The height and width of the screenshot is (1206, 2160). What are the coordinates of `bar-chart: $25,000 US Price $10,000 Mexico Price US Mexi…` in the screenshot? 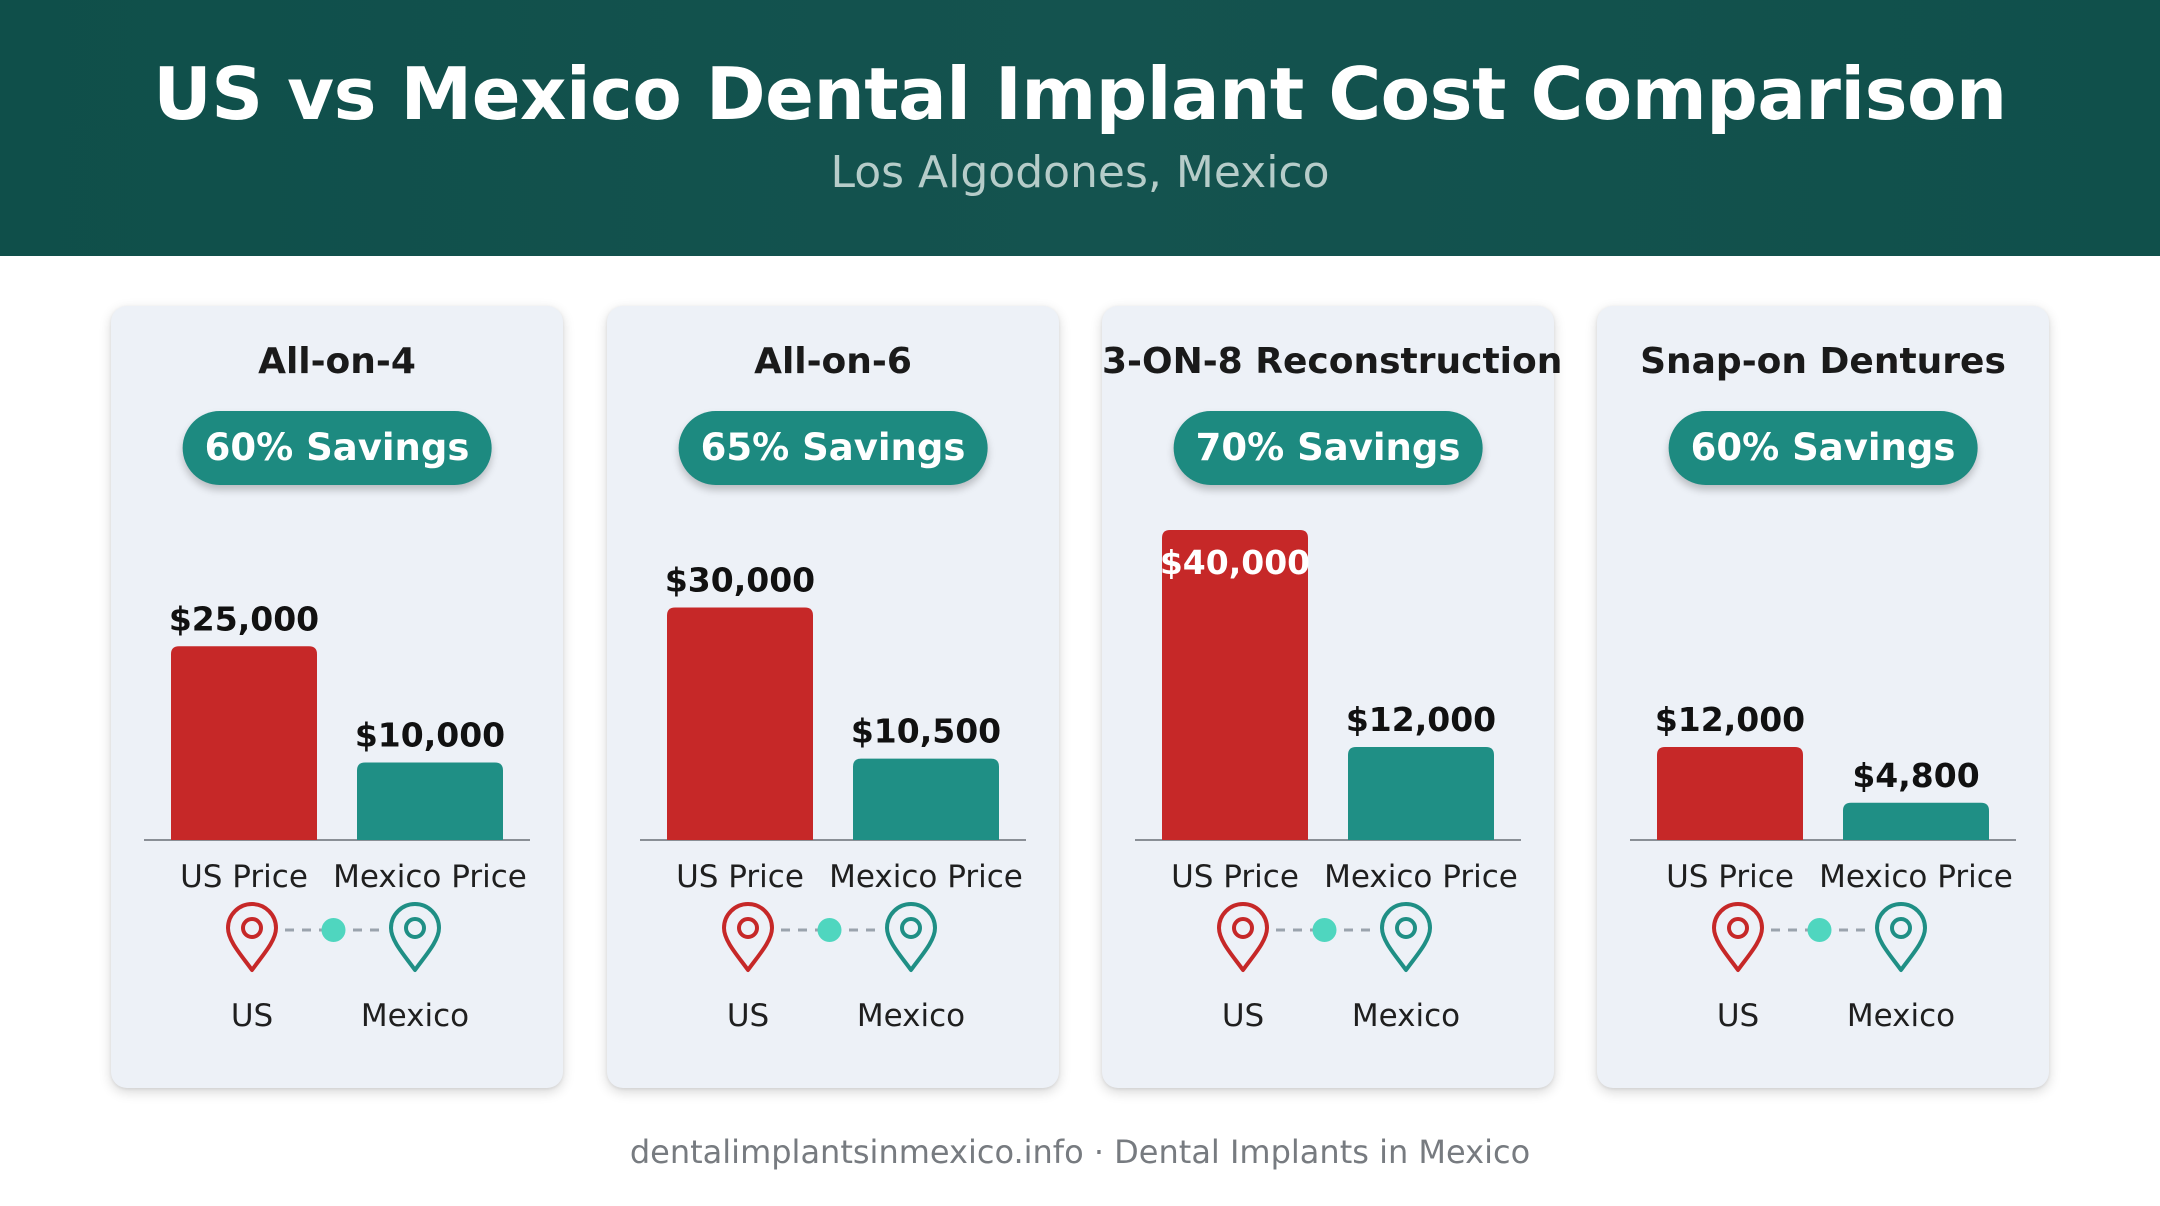 It's located at (337, 816).